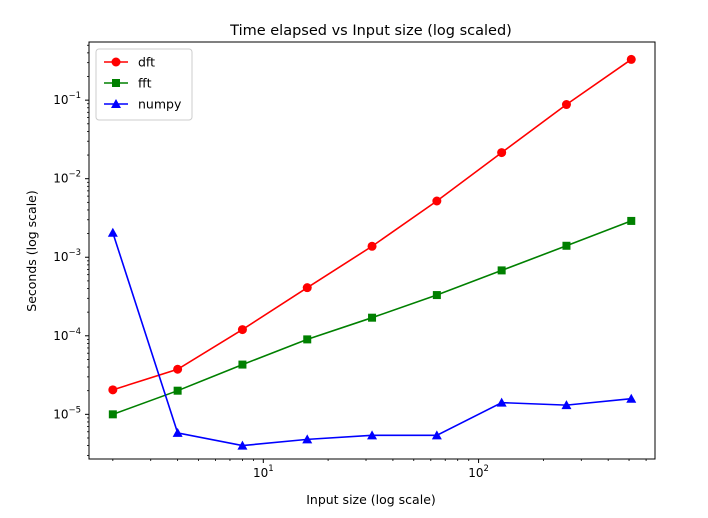 This screenshot has width=708, height=518. I want to click on legend-label-dft: dft, so click(146, 62).